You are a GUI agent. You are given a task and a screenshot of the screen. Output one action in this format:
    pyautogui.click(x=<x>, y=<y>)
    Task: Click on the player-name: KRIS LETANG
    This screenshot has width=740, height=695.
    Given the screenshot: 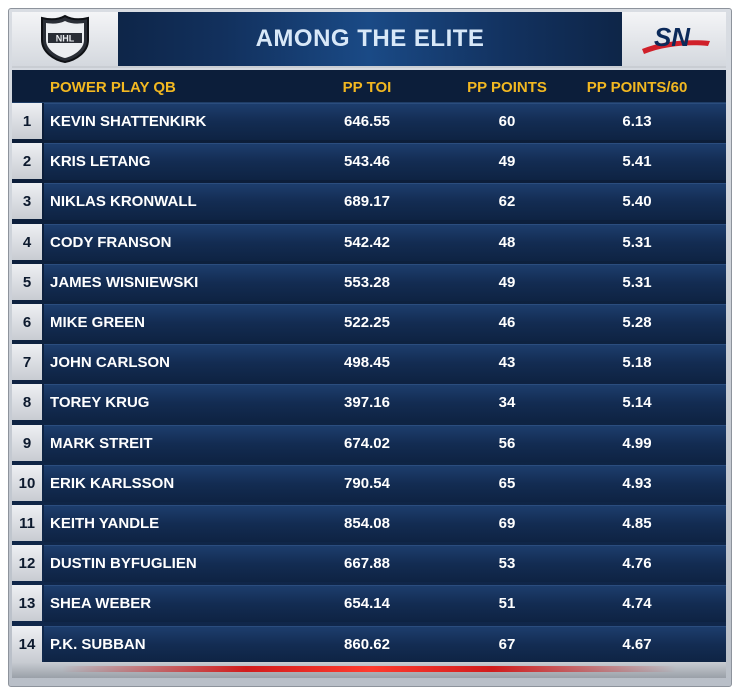 What is the action you would take?
    pyautogui.click(x=100, y=161)
    